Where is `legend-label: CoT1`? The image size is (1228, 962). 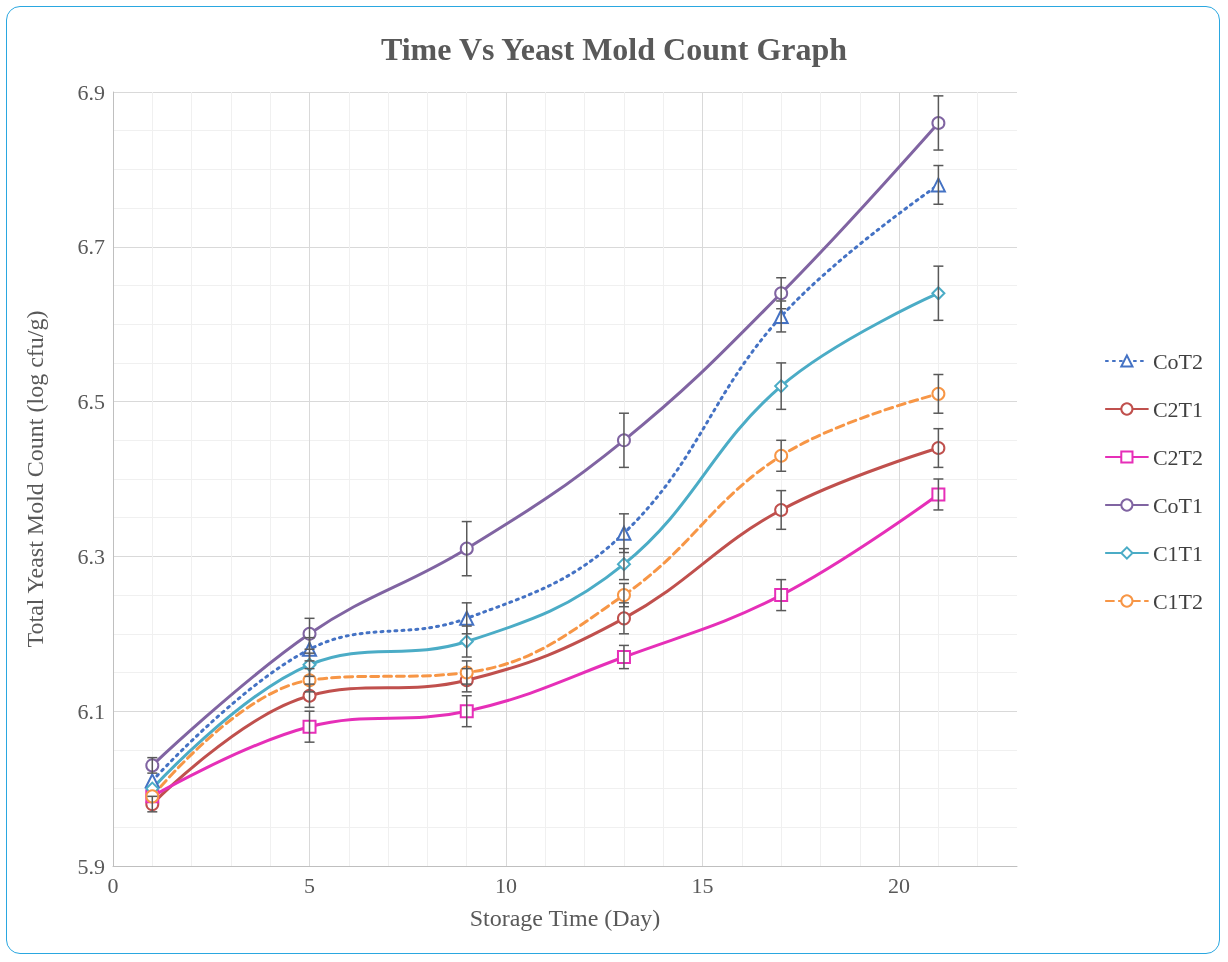 legend-label: CoT1 is located at coordinates (1178, 505).